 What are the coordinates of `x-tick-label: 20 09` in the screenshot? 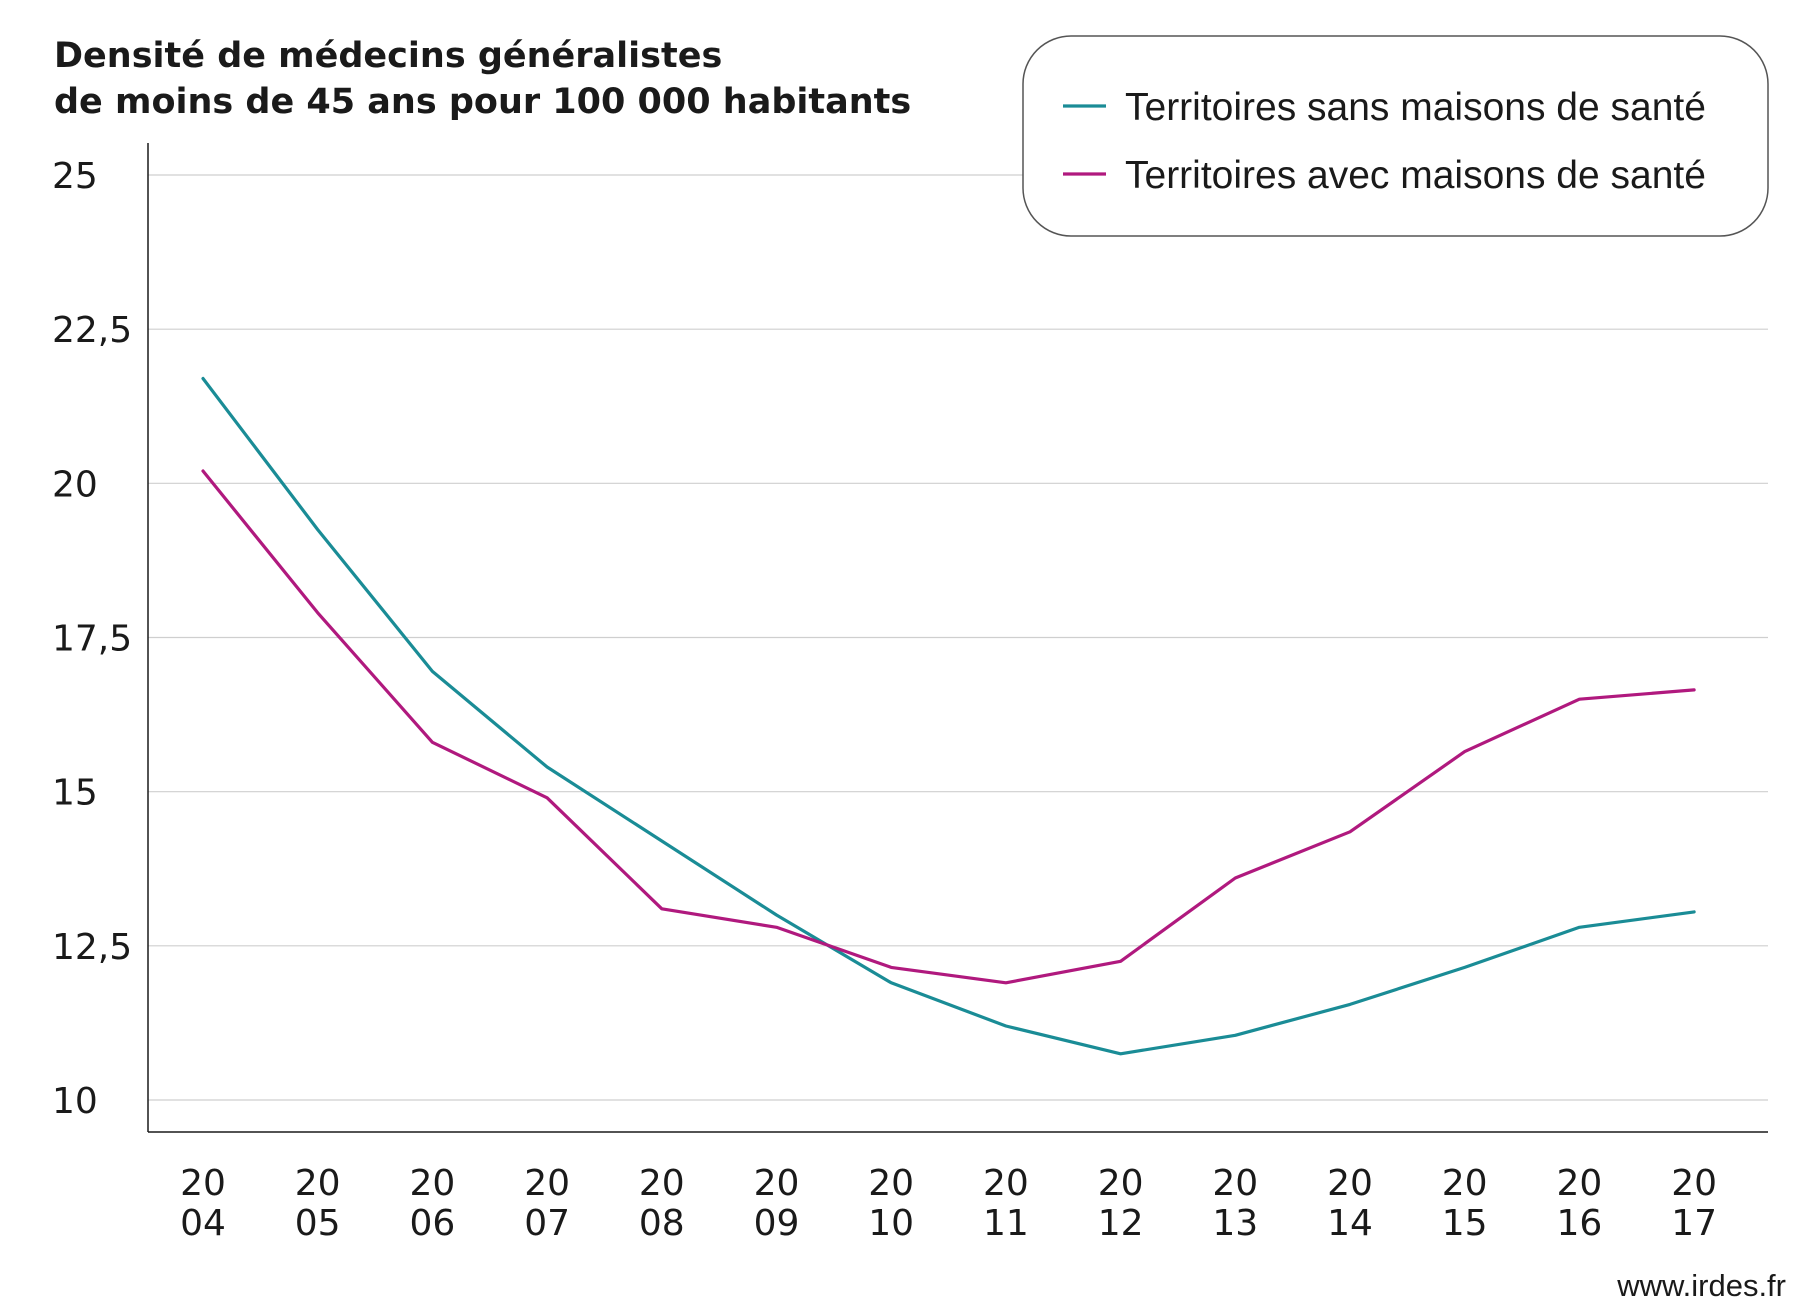 It's located at (777, 1203).